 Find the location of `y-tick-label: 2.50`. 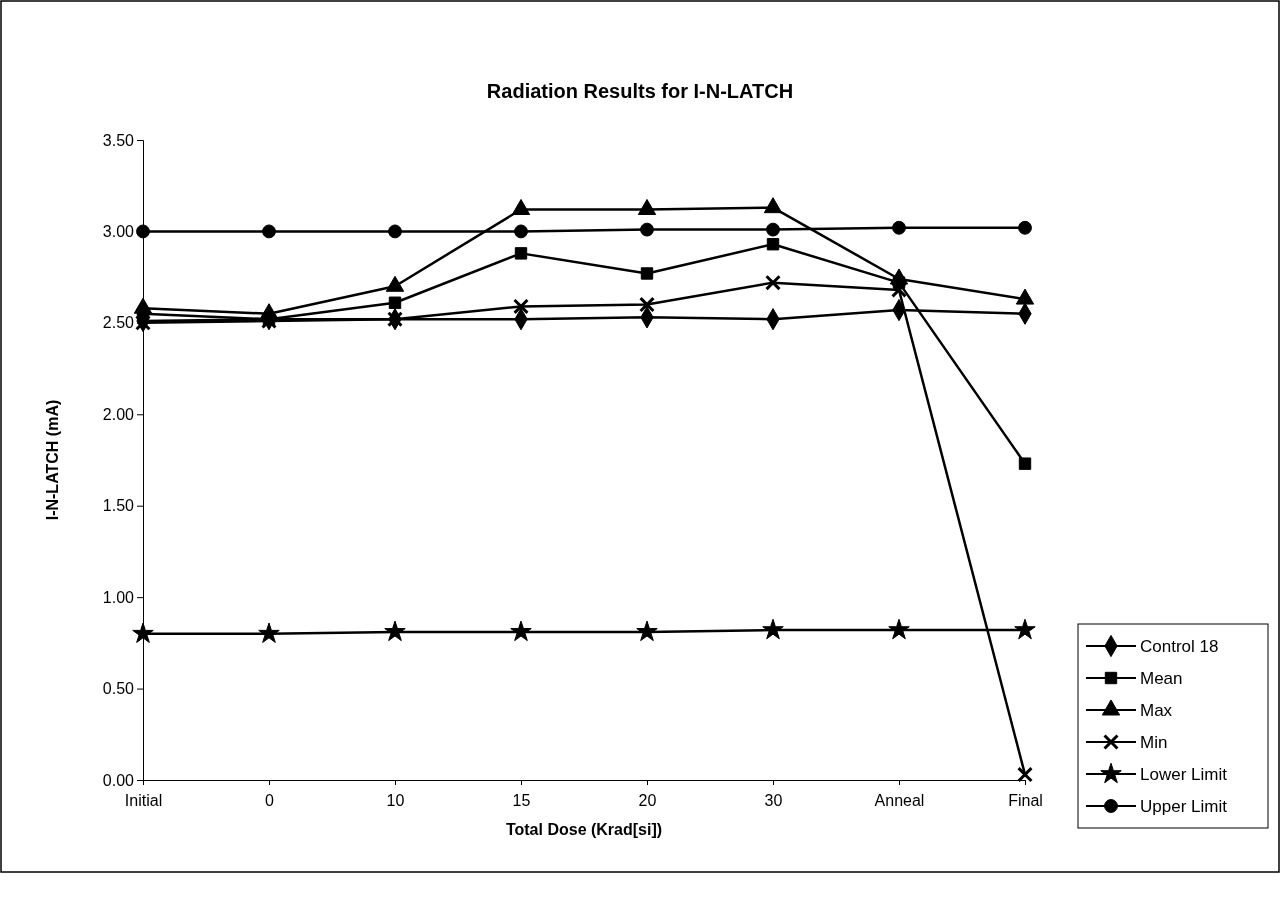

y-tick-label: 2.50 is located at coordinates (118, 323).